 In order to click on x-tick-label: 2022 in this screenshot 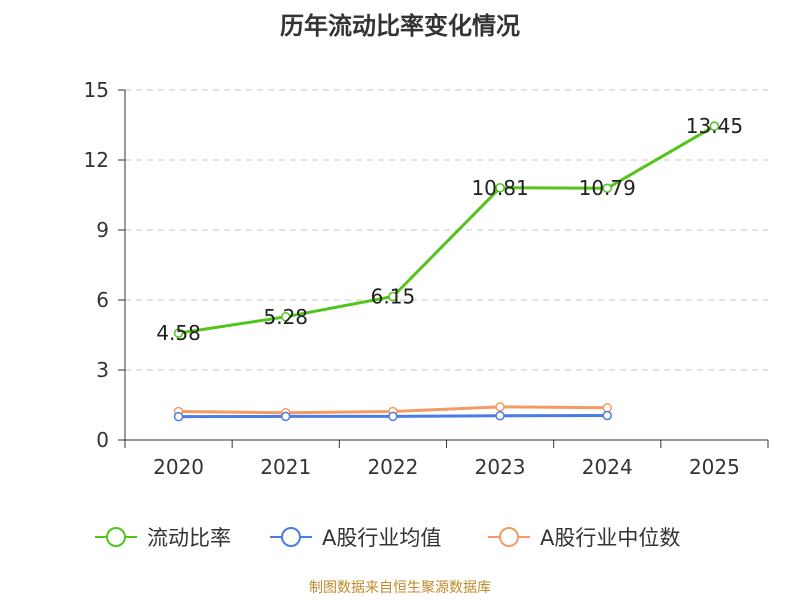, I will do `click(392, 467)`.